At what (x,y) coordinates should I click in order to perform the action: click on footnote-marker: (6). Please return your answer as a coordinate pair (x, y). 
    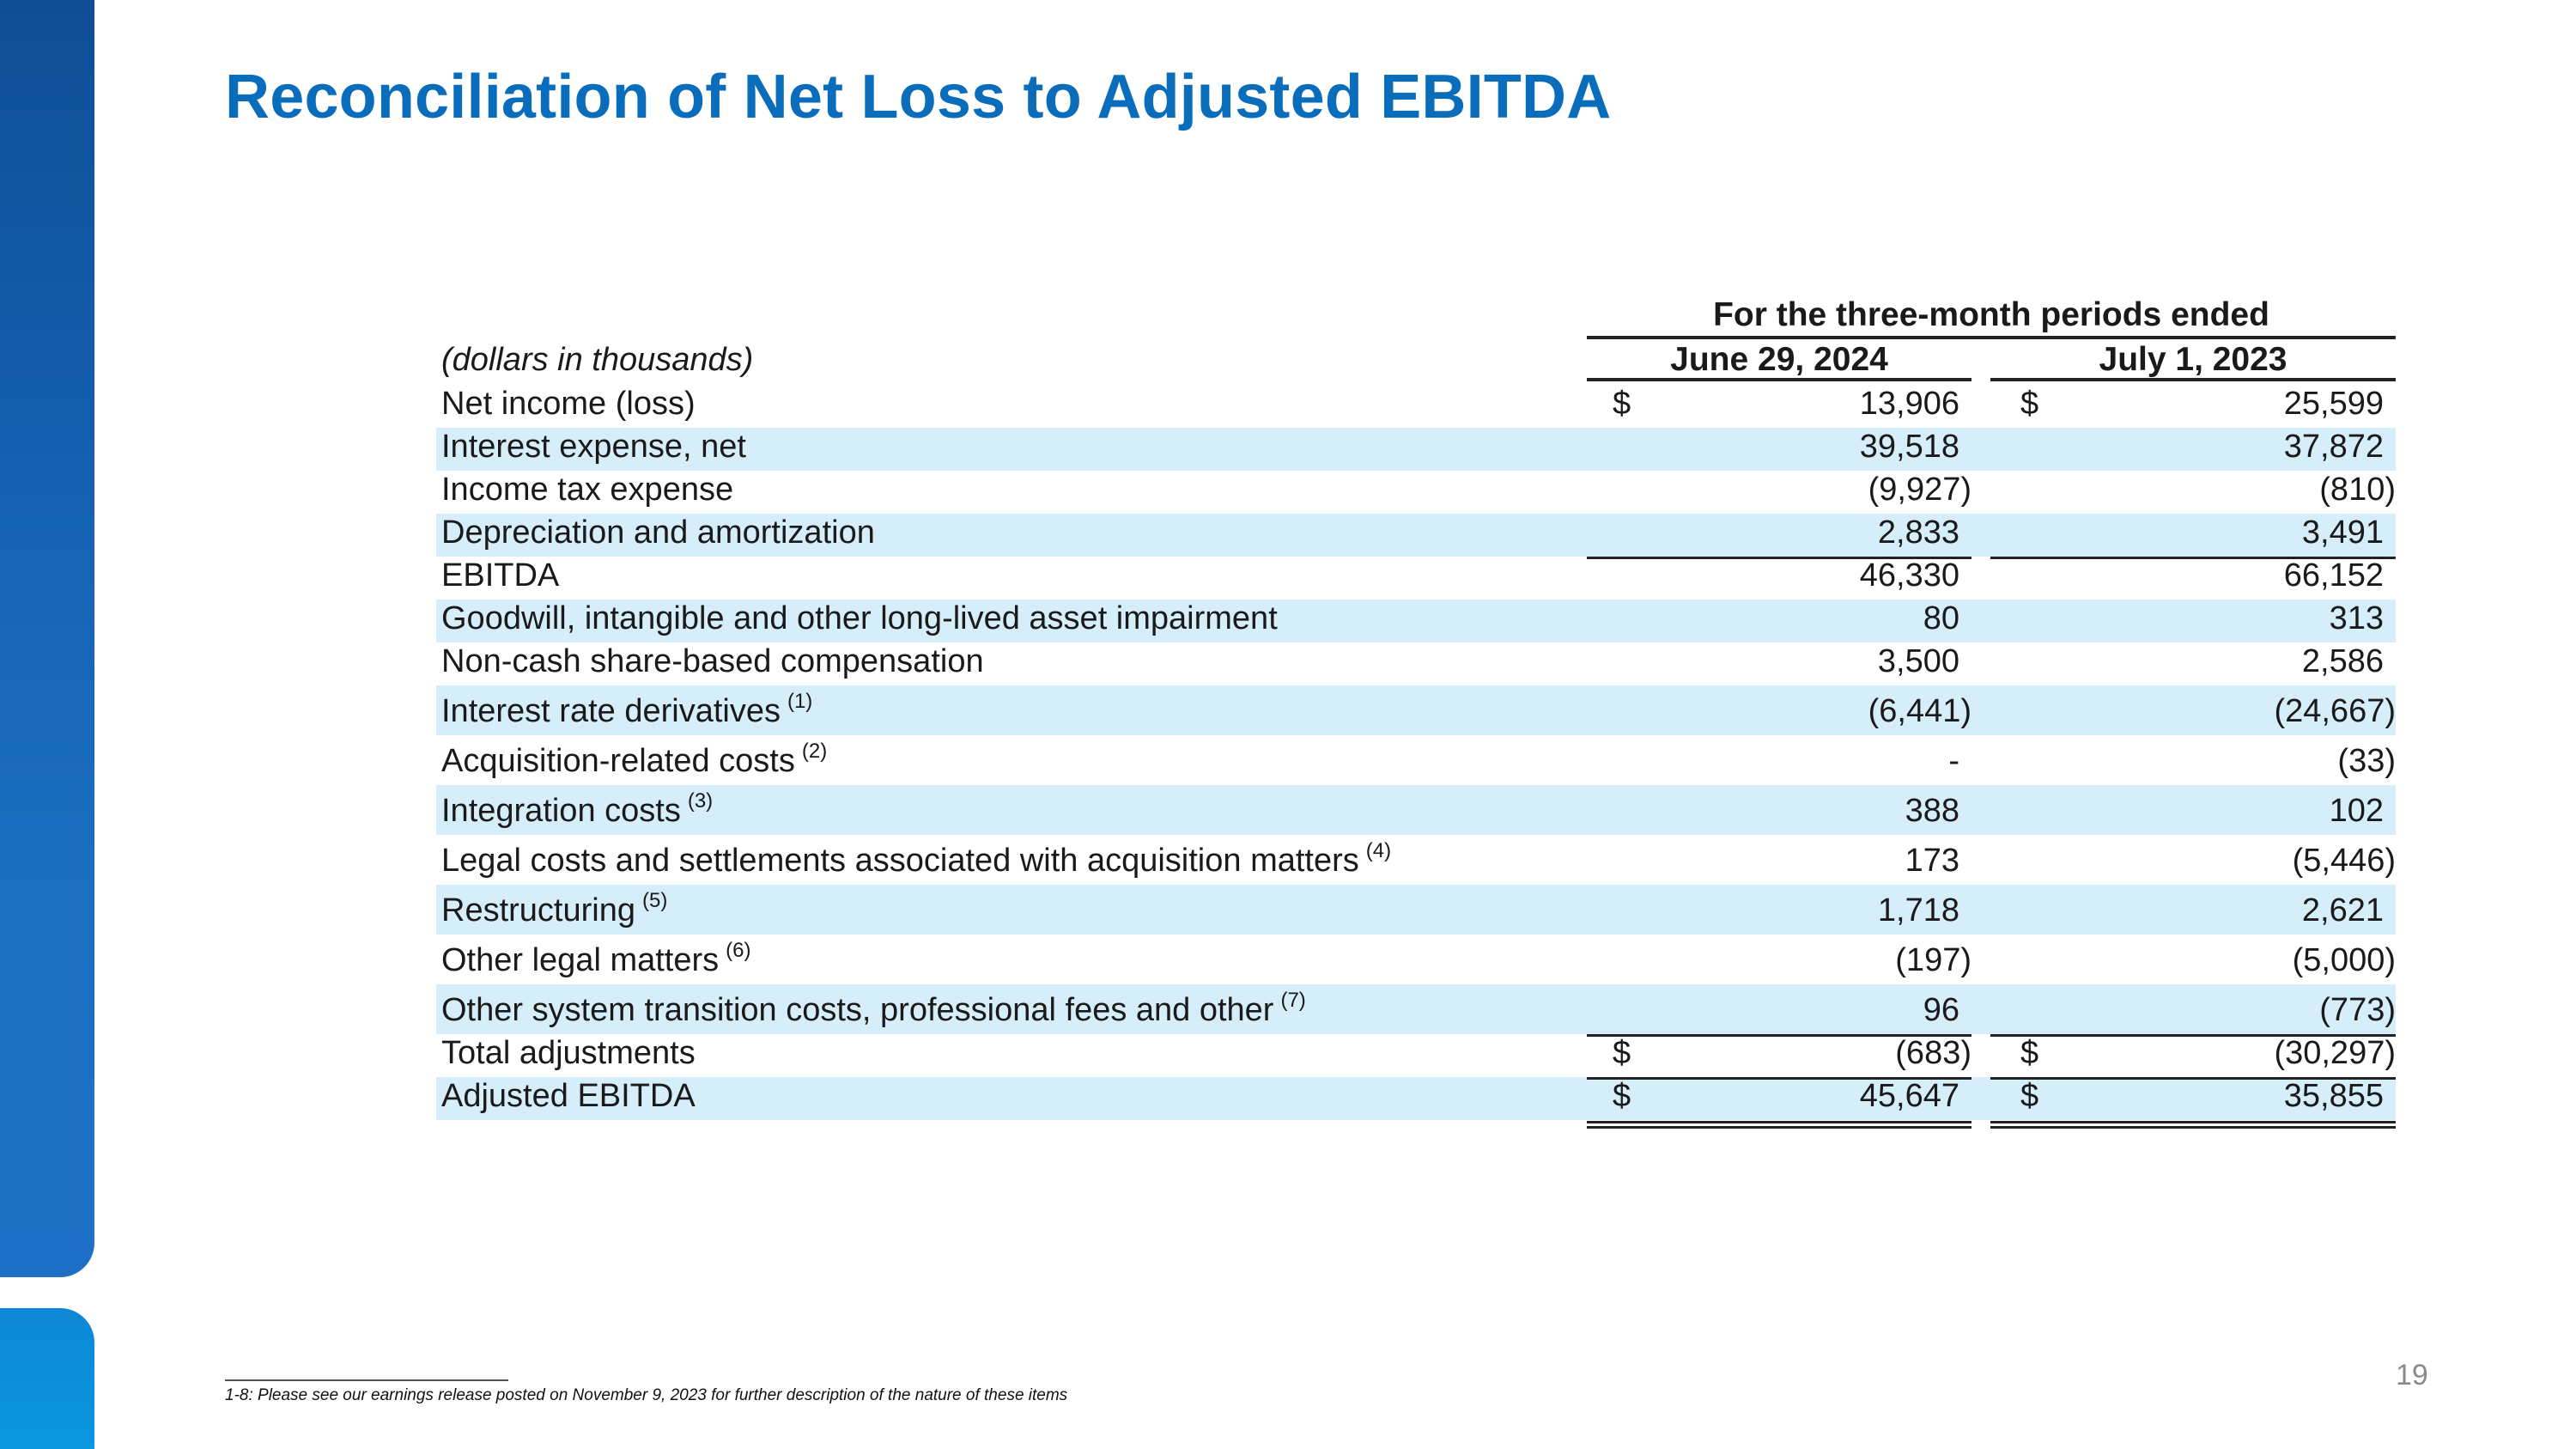
    Looking at the image, I should click on (738, 950).